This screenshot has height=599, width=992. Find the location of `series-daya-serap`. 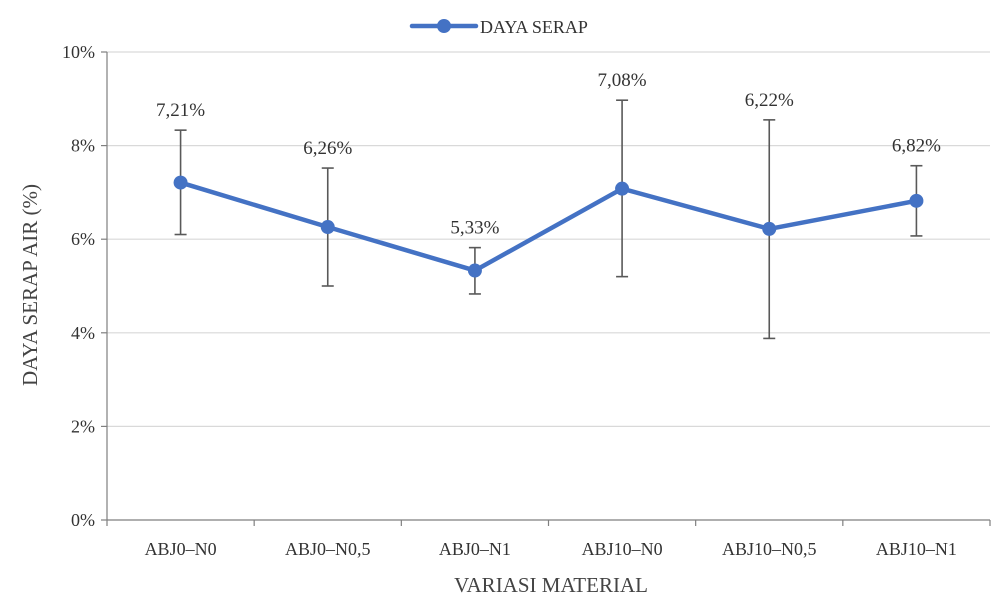

series-daya-serap is located at coordinates (548, 226).